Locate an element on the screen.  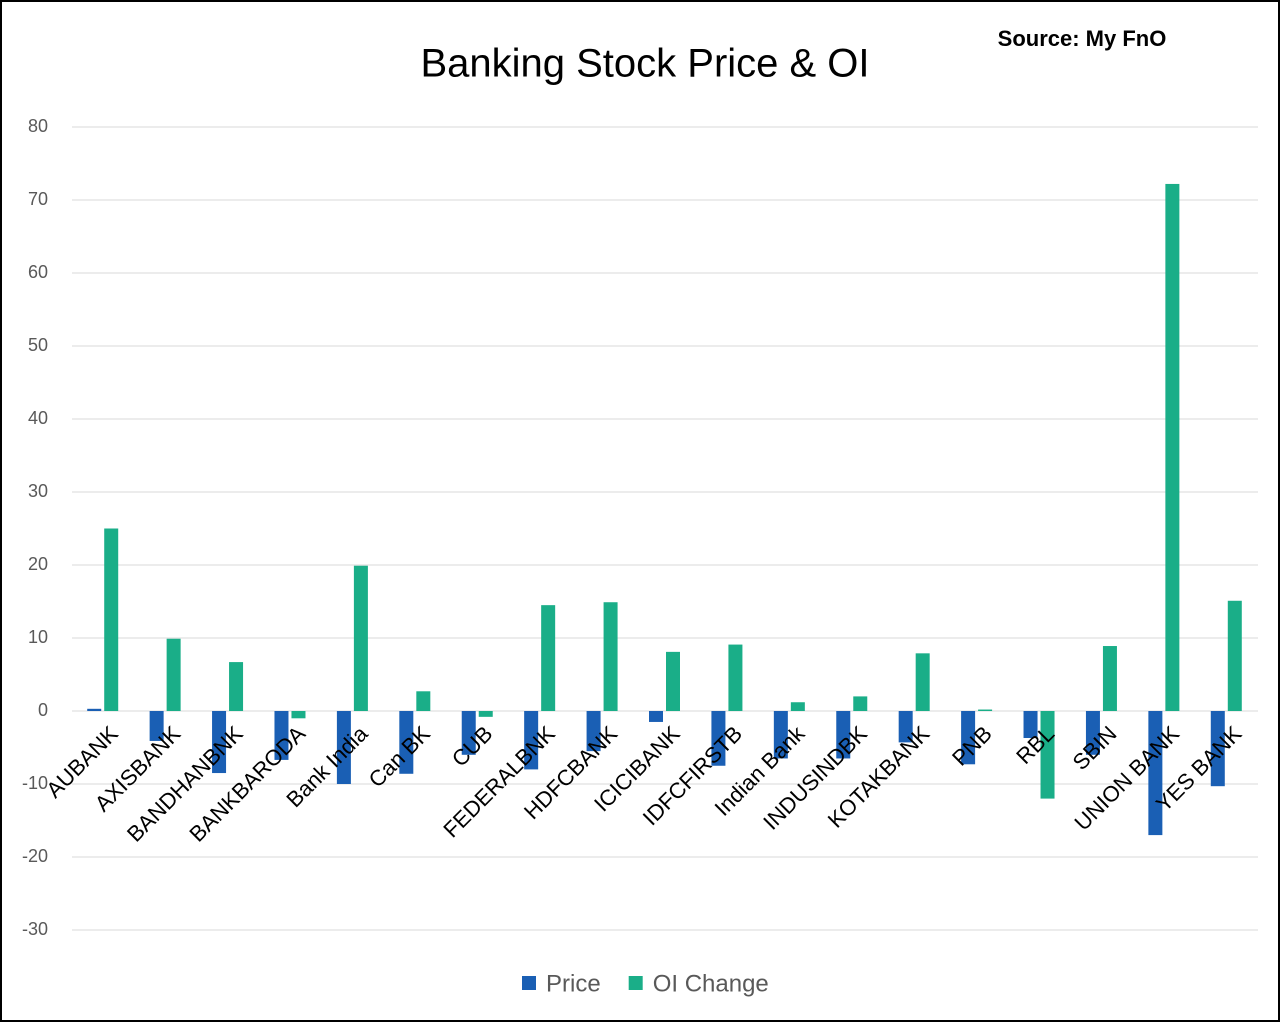
source-note: Source: My FnO is located at coordinates (1082, 38).